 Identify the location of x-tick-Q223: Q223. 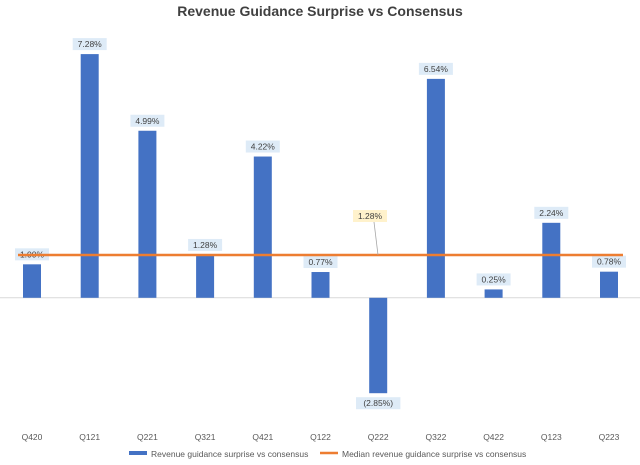
(609, 437).